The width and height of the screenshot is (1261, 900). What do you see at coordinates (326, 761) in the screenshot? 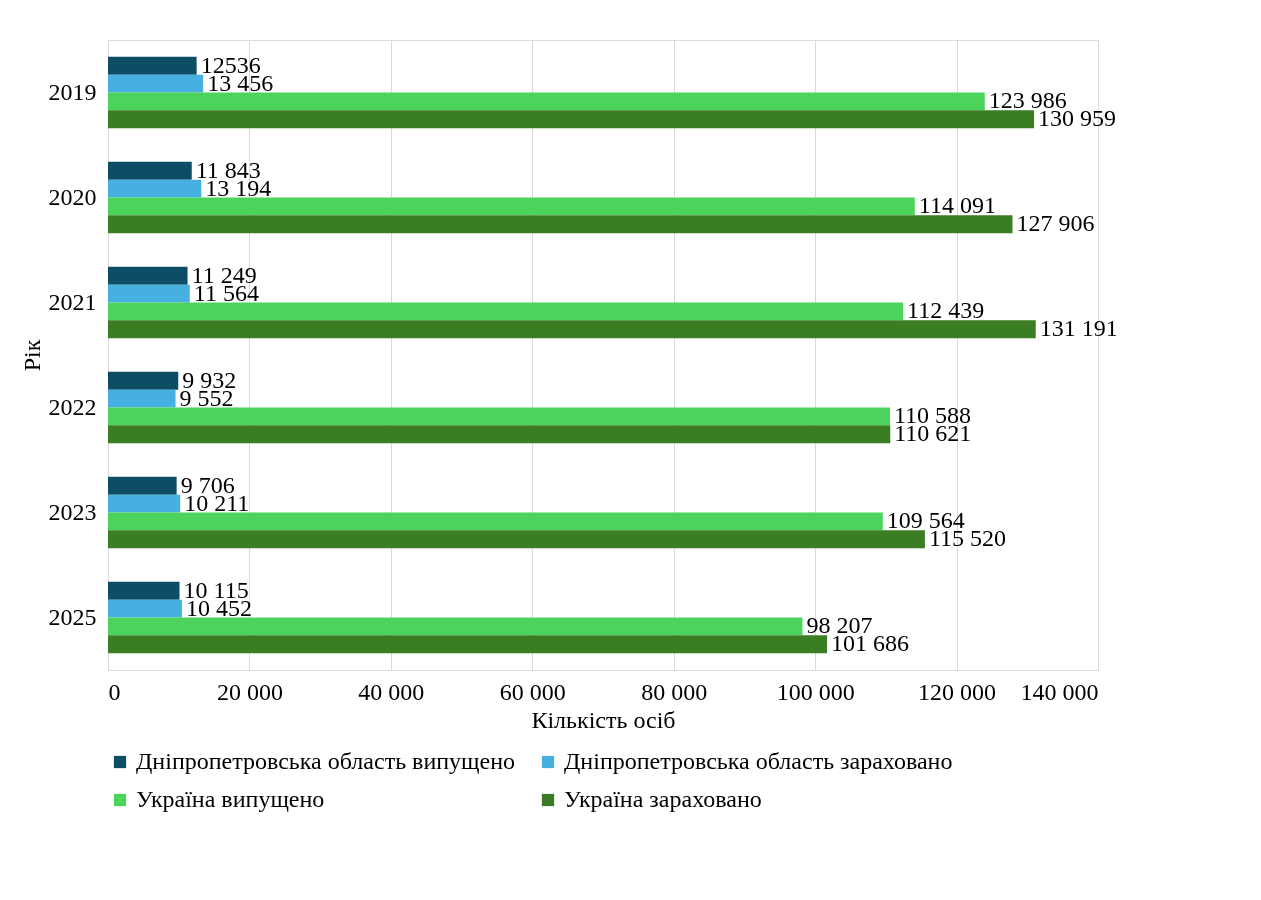
I see `legend-label: Дніпропетровська область випущено` at bounding box center [326, 761].